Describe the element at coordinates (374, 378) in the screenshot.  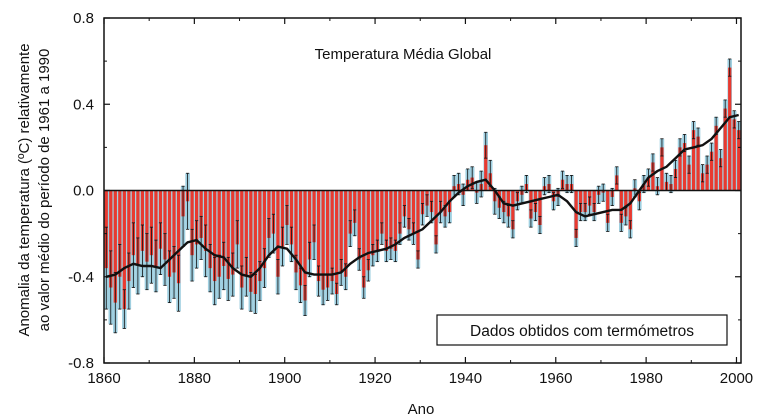
I see `x-tick-label: 1920` at that location.